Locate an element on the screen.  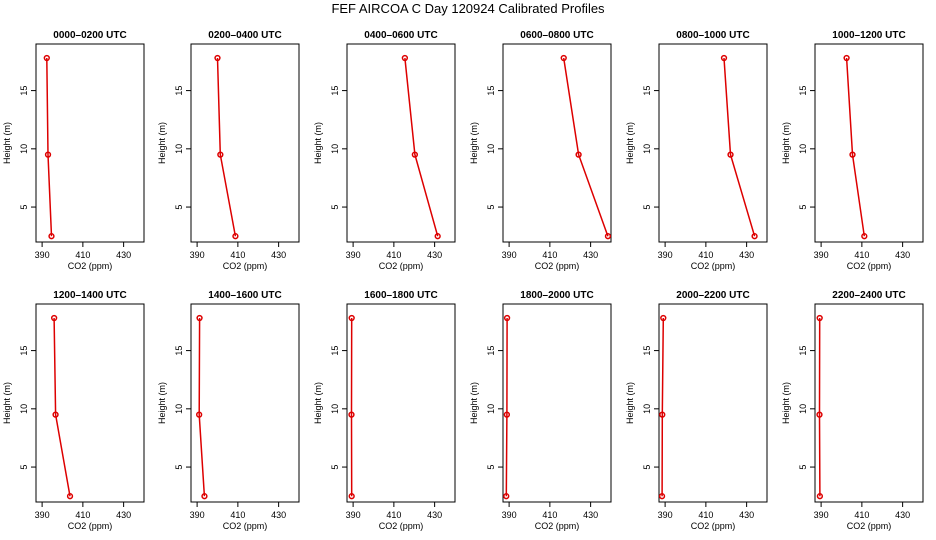
panel-title: 1400–1600 UTC is located at coordinates (244, 295).